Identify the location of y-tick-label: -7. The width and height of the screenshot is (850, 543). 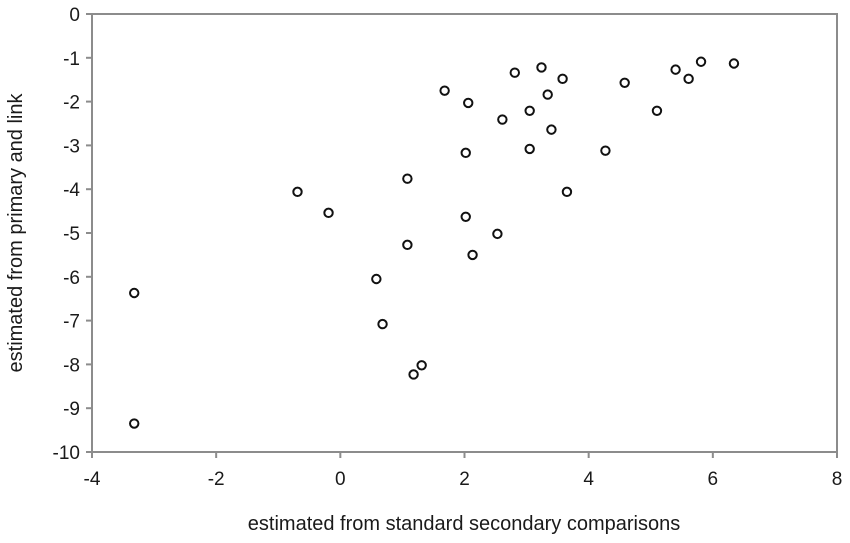
(71, 322).